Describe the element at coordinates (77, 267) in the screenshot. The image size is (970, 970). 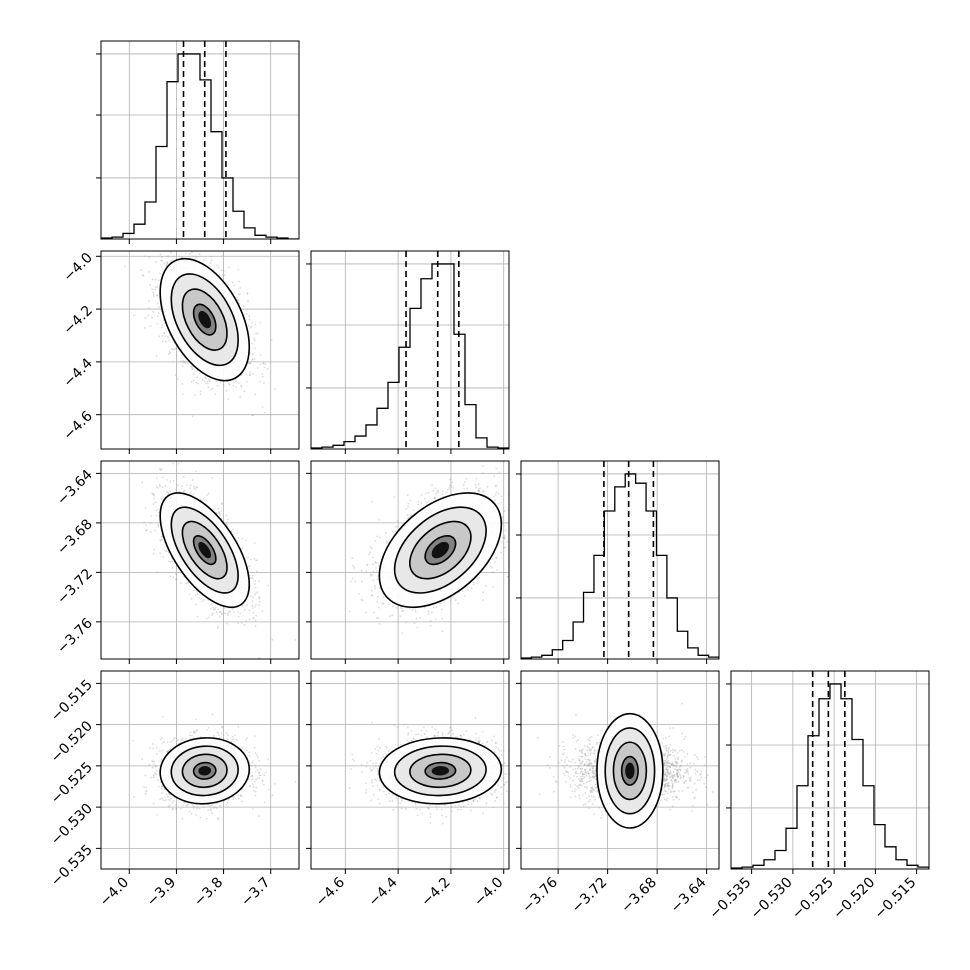
I see `y-tick-label: −4.0` at that location.